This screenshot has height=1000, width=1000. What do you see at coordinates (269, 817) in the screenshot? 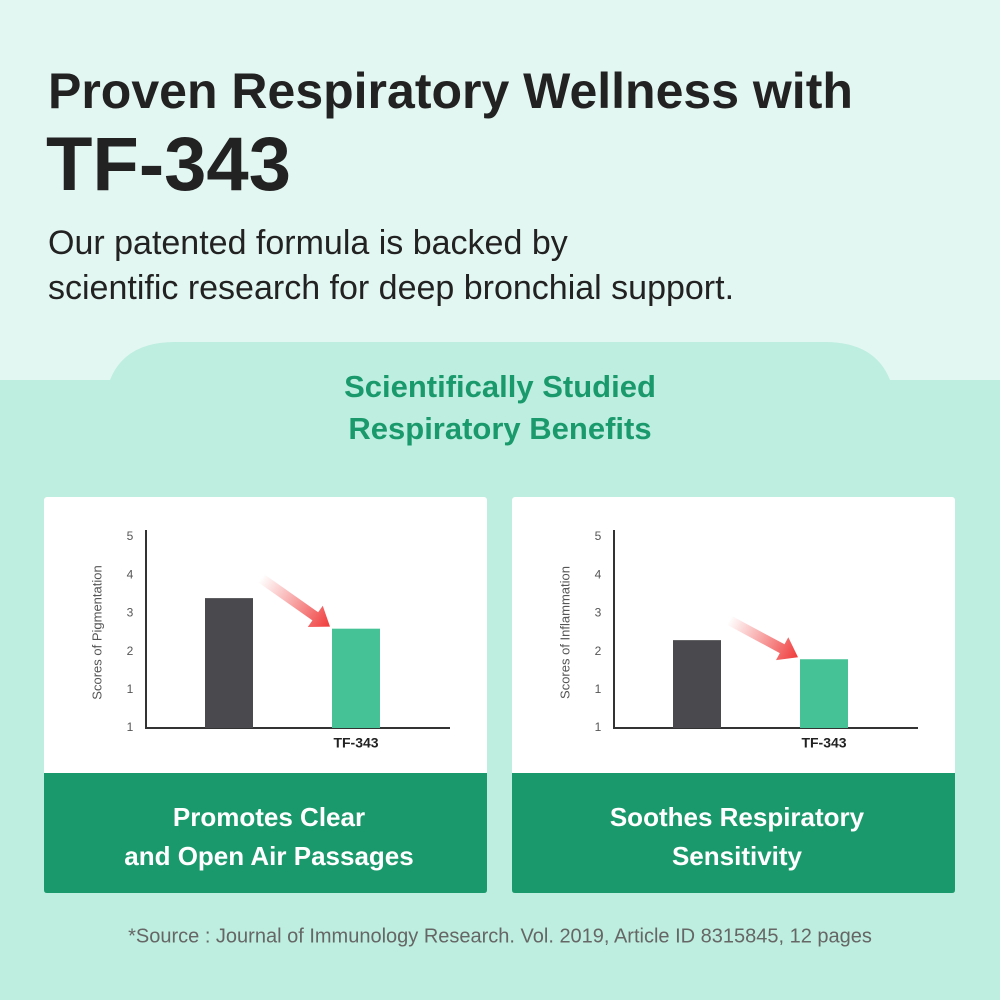
I see `caption: Promotes Clear` at bounding box center [269, 817].